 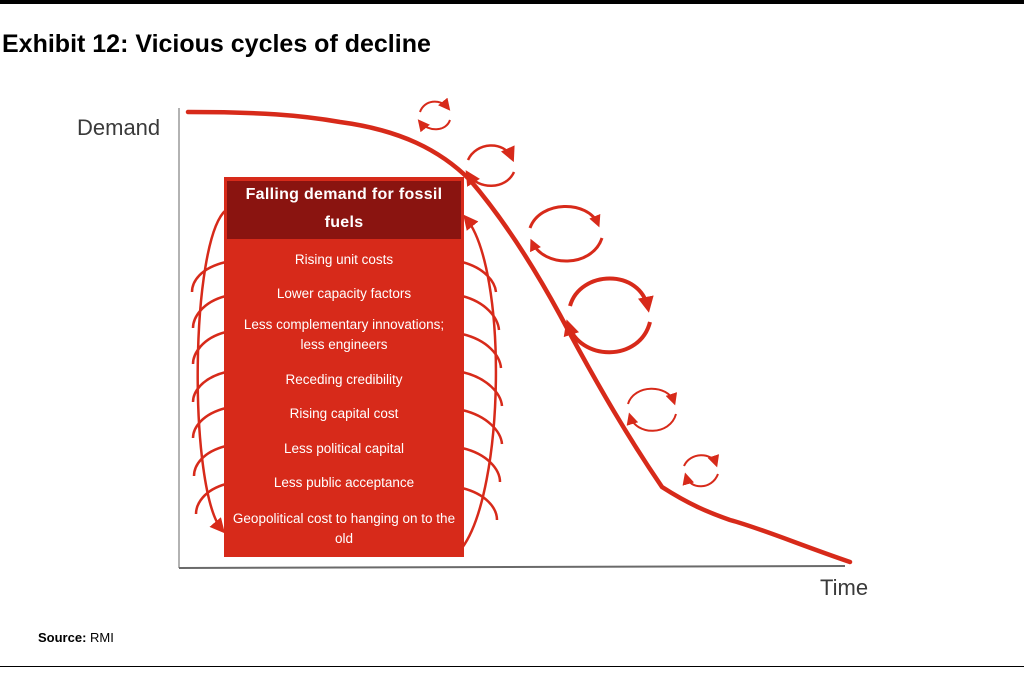 What do you see at coordinates (344, 259) in the screenshot?
I see `driver-item: Rising unit costs` at bounding box center [344, 259].